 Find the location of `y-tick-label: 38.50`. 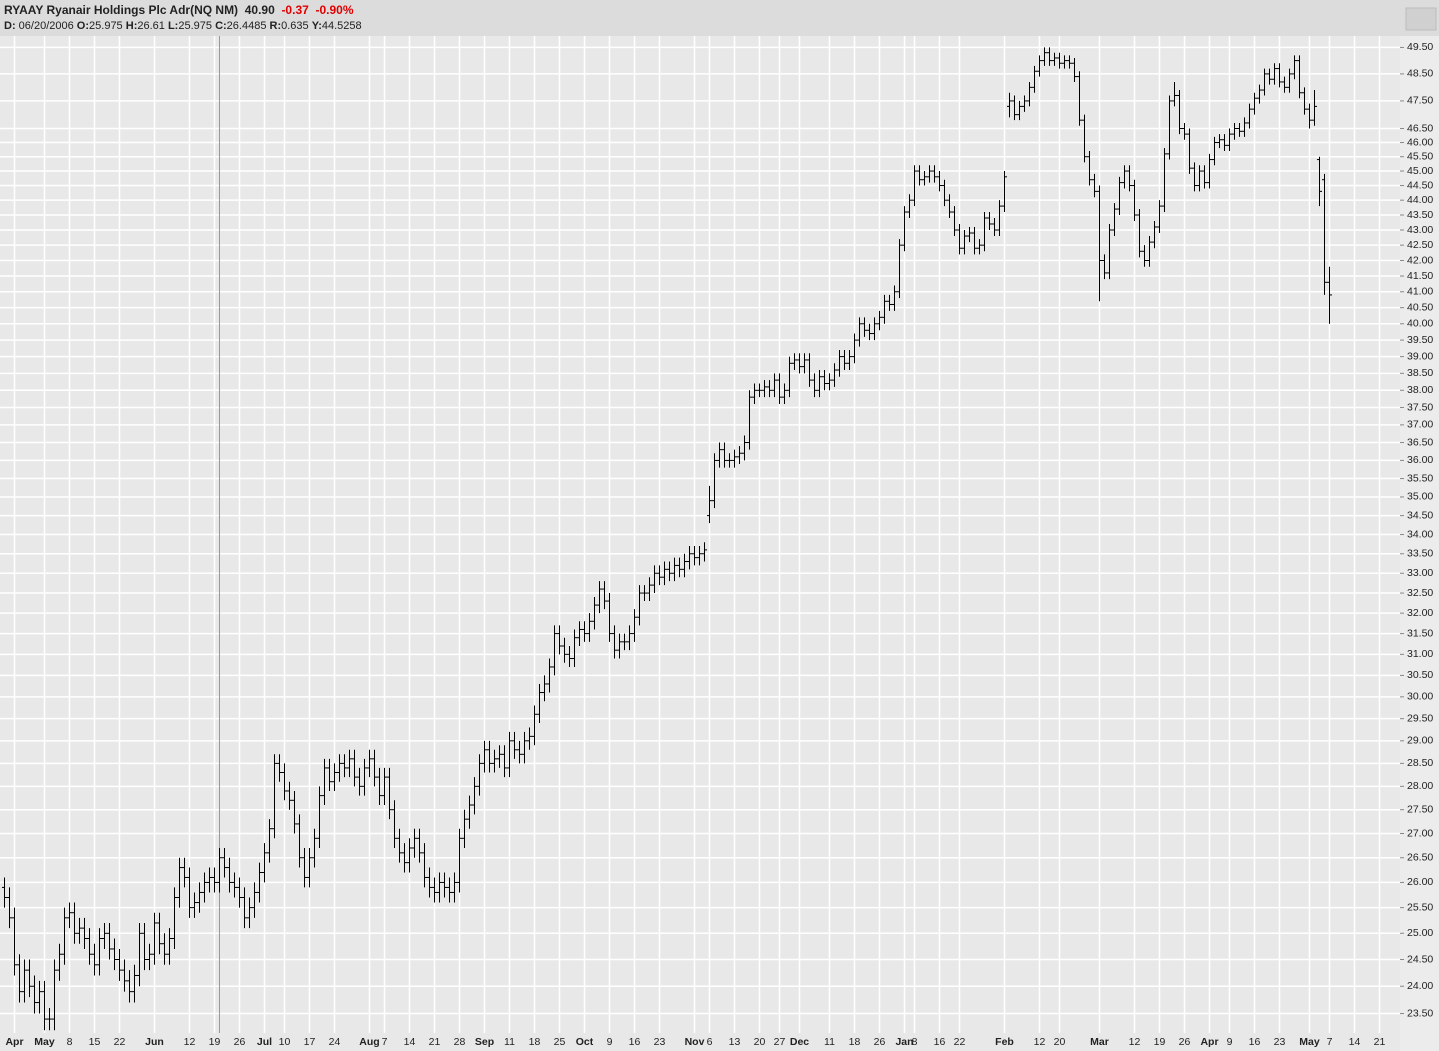

y-tick-label: 38.50 is located at coordinates (1420, 373).